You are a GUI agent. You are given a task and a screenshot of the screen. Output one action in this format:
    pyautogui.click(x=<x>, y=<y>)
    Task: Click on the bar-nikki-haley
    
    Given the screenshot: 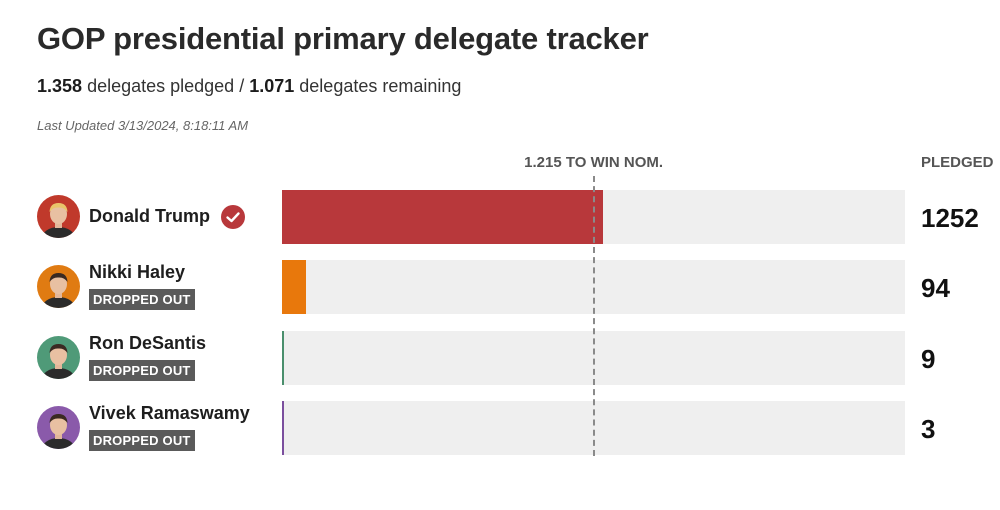 What is the action you would take?
    pyautogui.click(x=294, y=287)
    